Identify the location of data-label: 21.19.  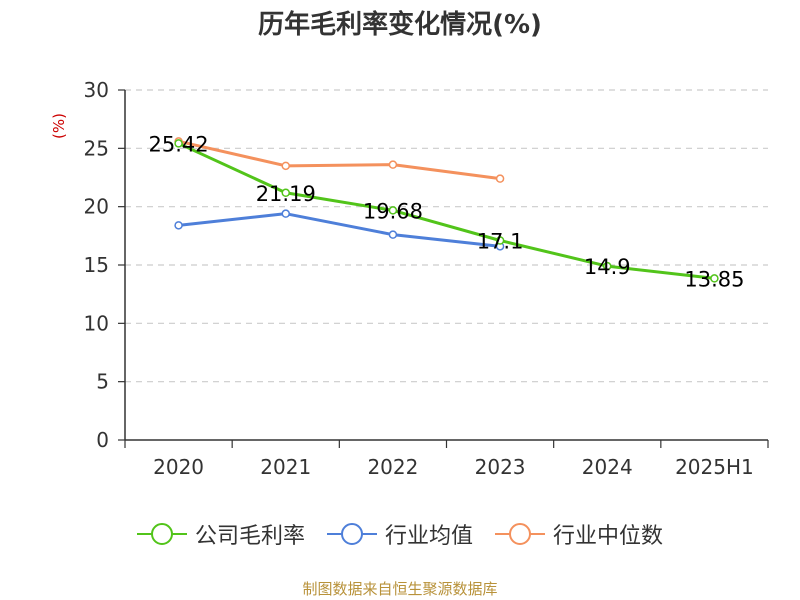
(286, 194).